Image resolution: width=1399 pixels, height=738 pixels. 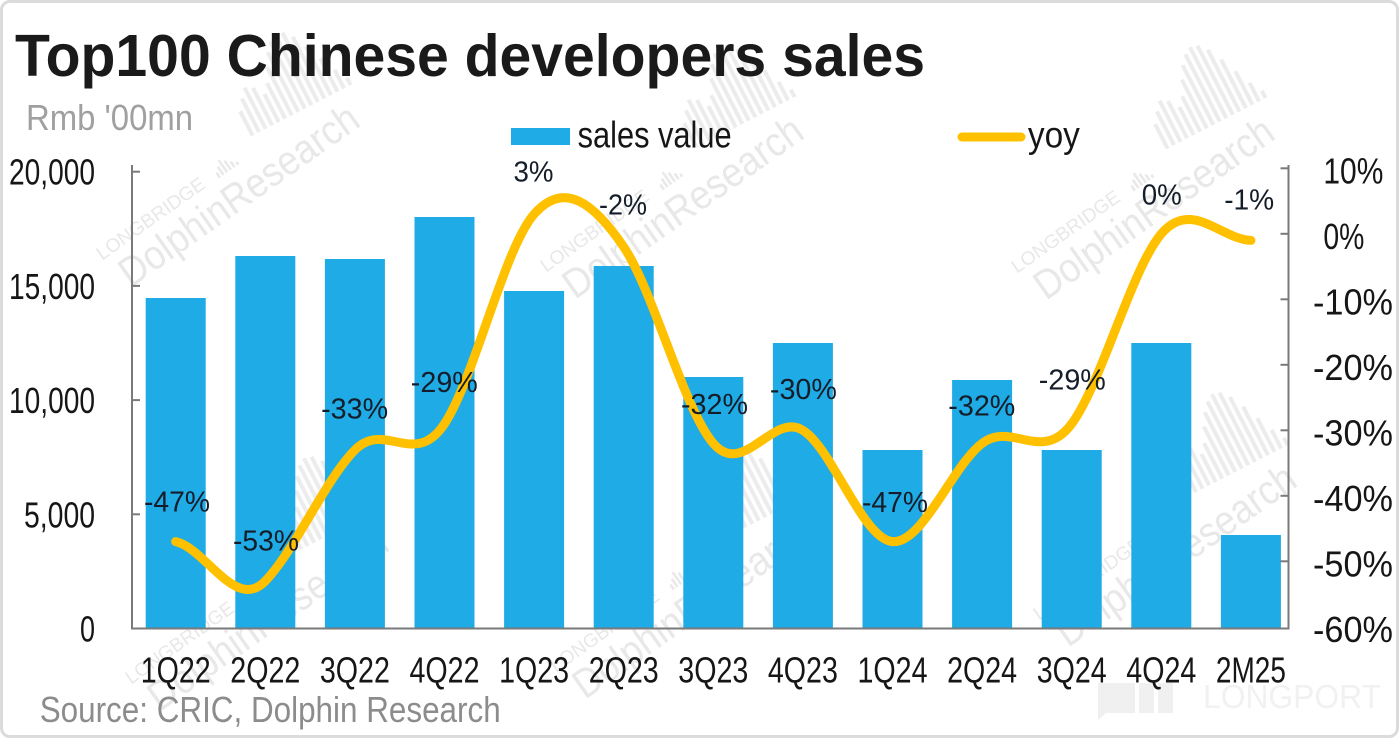 What do you see at coordinates (624, 670) in the screenshot?
I see `svg-text: 2Q23` at bounding box center [624, 670].